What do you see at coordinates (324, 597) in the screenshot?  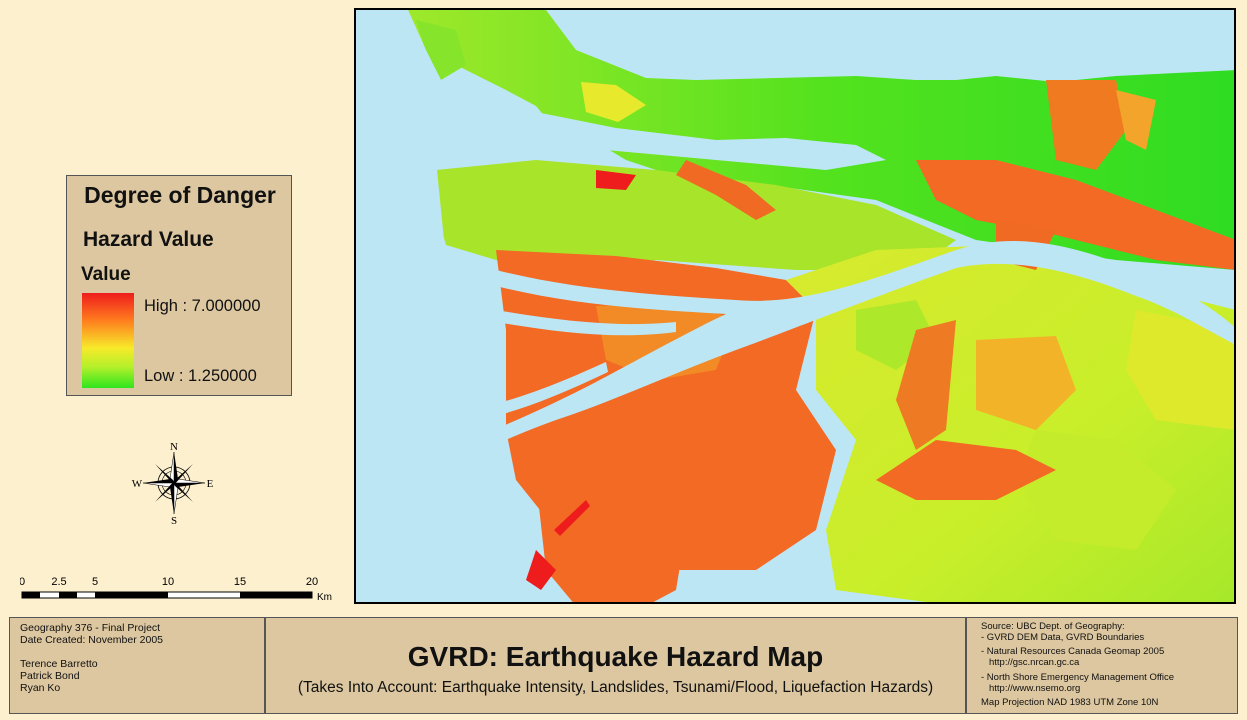 I see `scale-unit: Km` at bounding box center [324, 597].